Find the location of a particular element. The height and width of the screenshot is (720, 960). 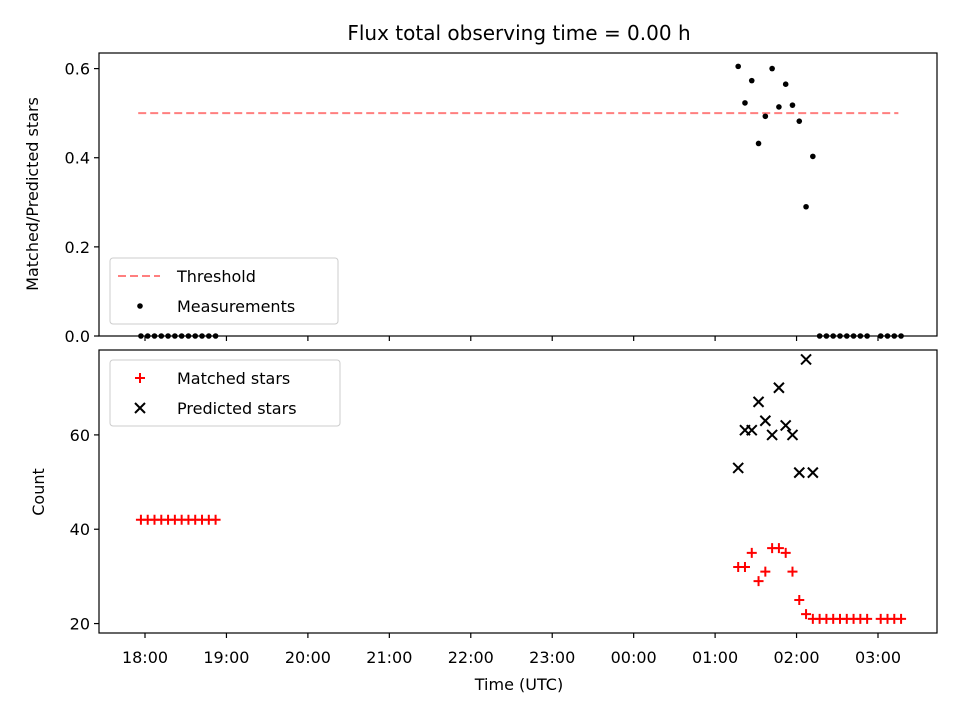

legend-measurement-swatch is located at coordinates (140, 306).